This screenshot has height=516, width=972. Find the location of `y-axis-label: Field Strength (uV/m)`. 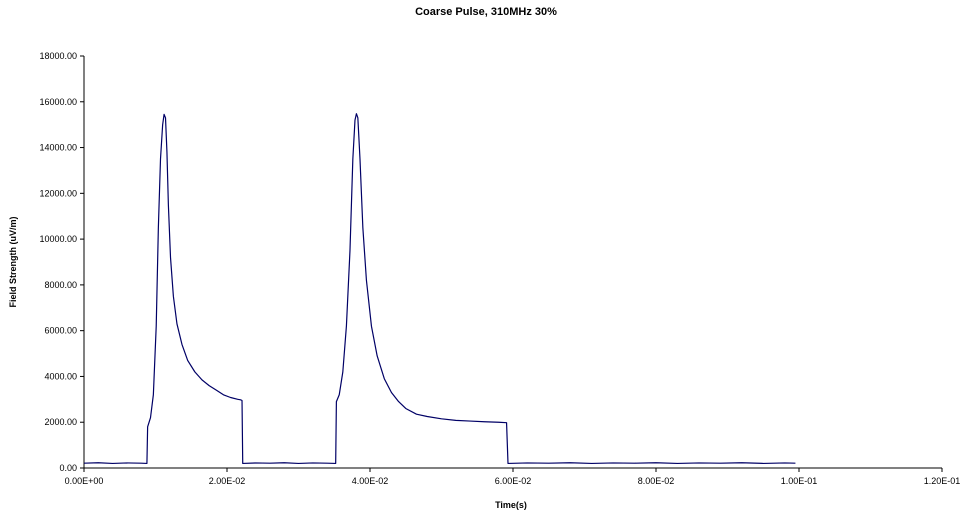

y-axis-label: Field Strength (uV/m) is located at coordinates (13, 261).